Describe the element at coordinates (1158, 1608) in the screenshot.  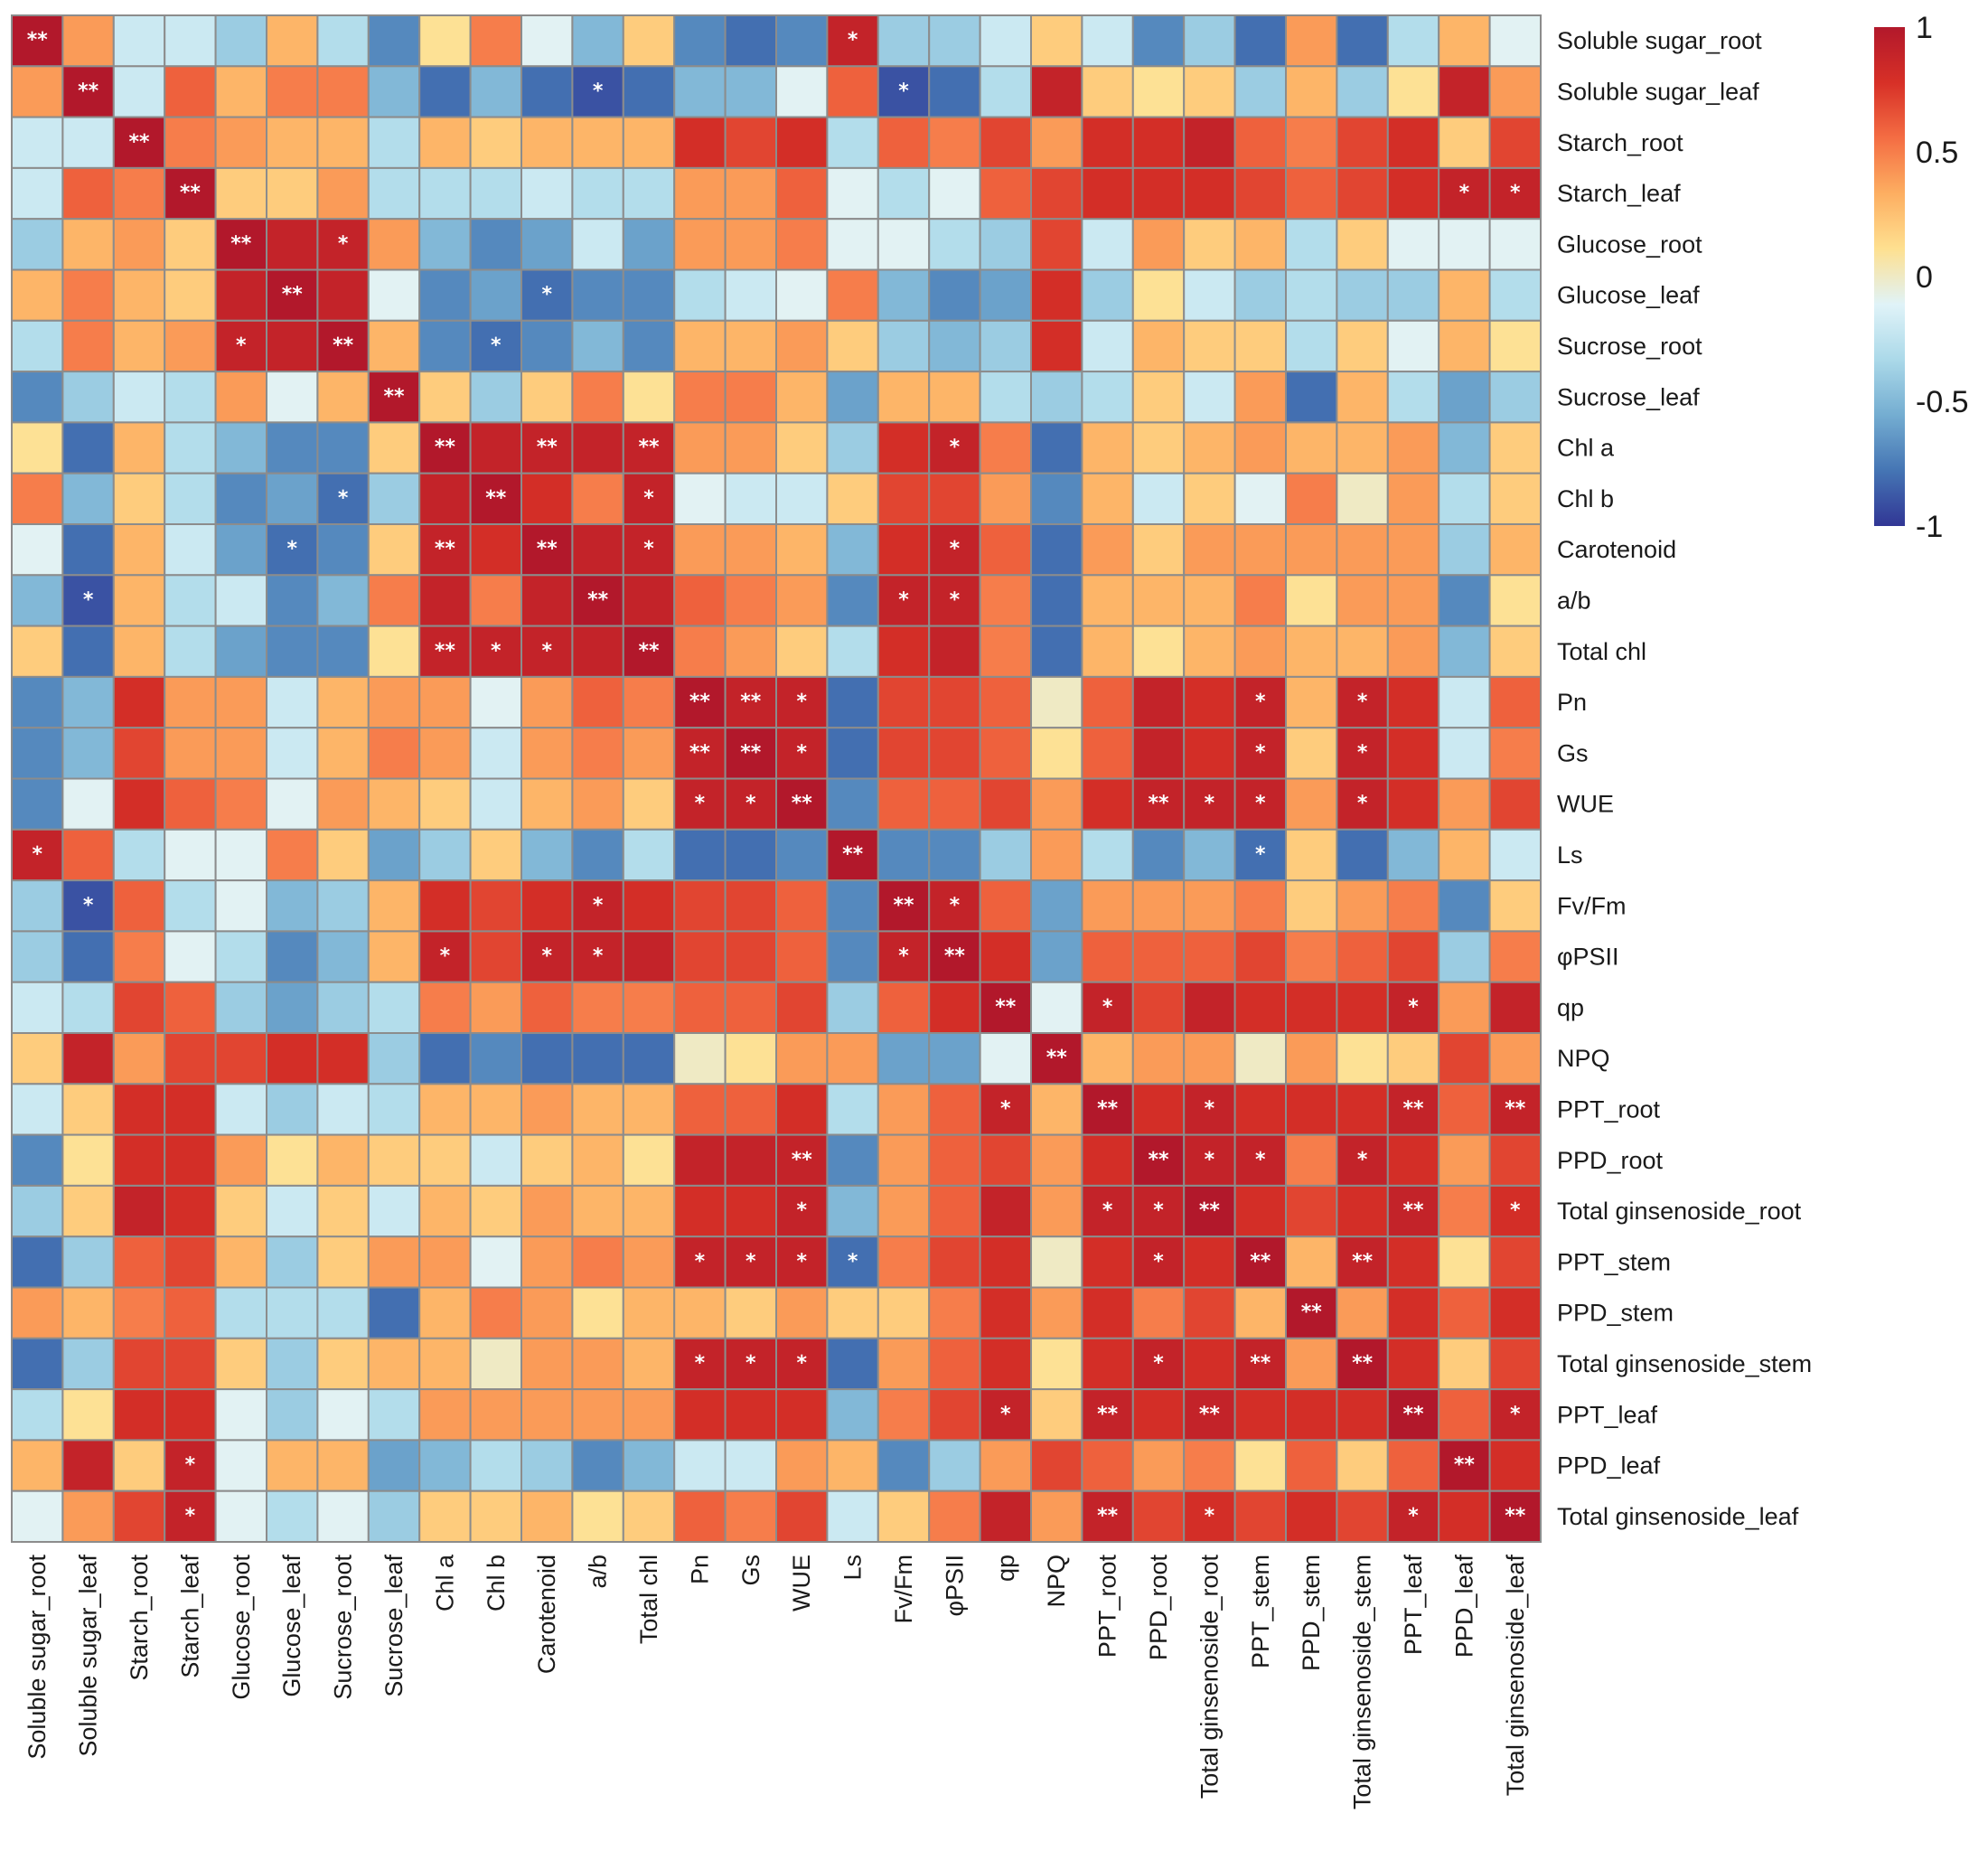
I see `column-label: PPD_root` at that location.